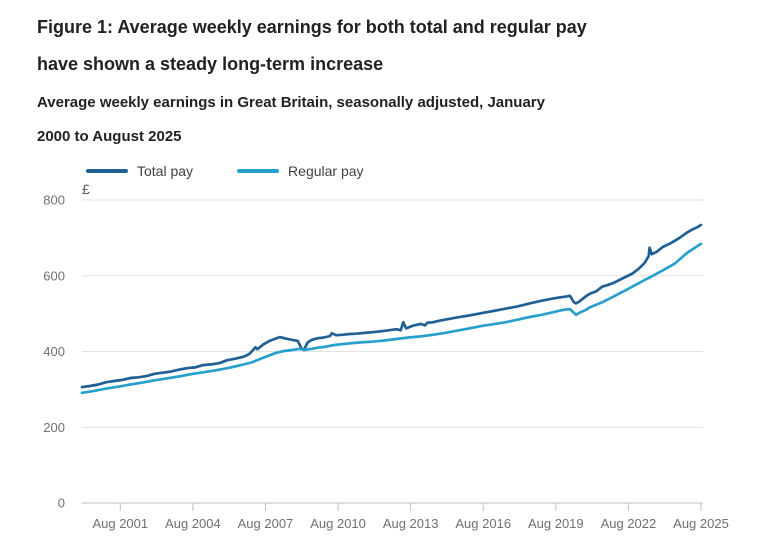 Image resolution: width=770 pixels, height=559 pixels. What do you see at coordinates (258, 171) in the screenshot?
I see `regular-pay-swatch-icon` at bounding box center [258, 171].